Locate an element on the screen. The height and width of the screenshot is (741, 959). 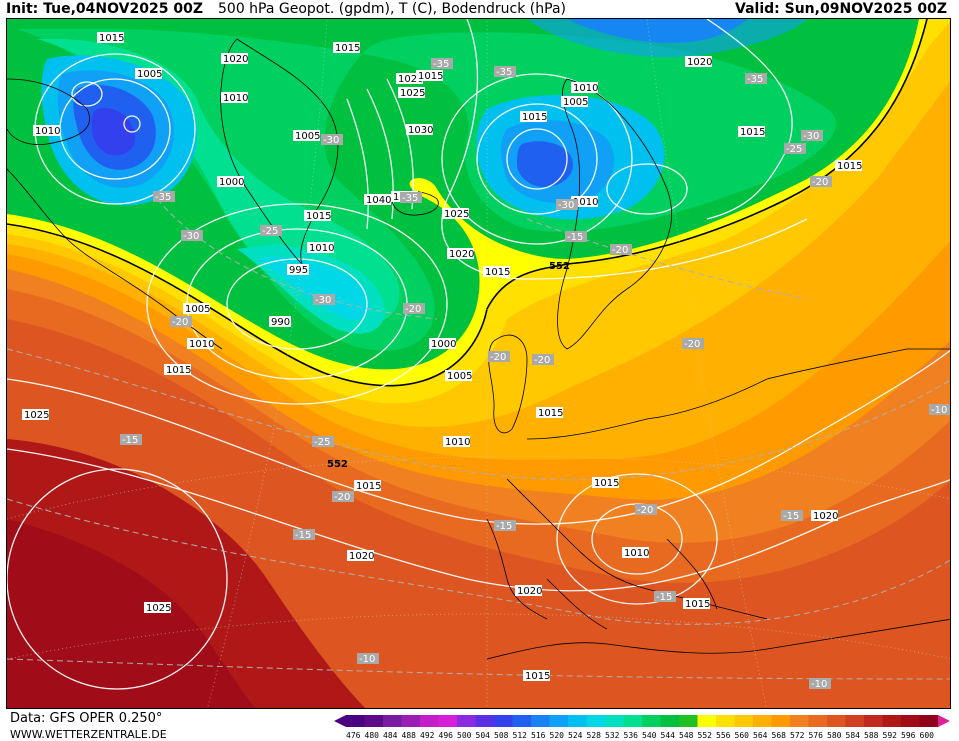
scale-tick-label: 516 is located at coordinates (538, 735).